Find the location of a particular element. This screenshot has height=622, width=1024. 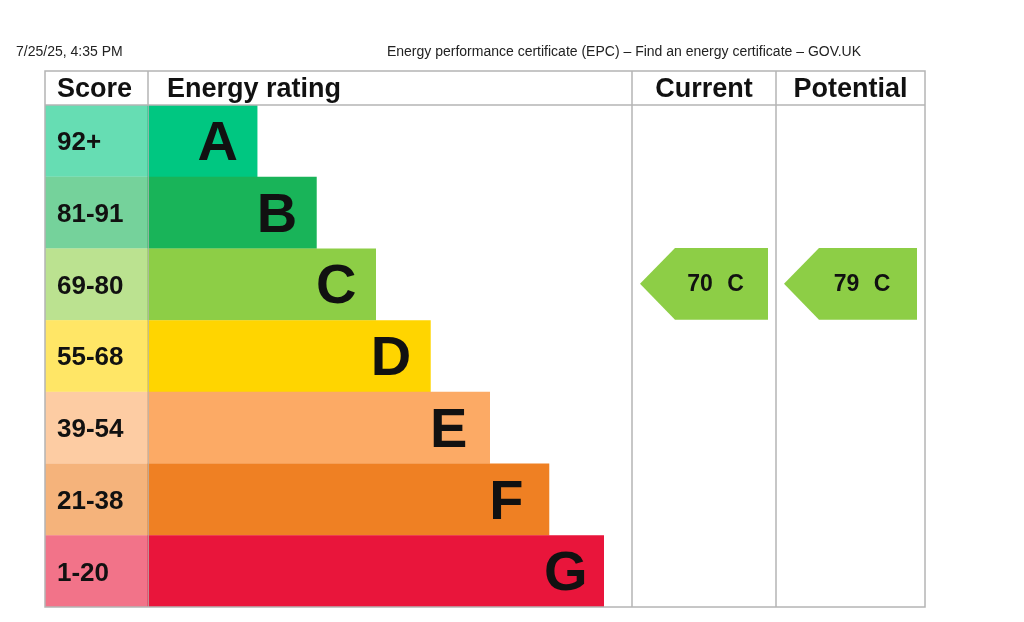

annotation: F is located at coordinates (506, 499).